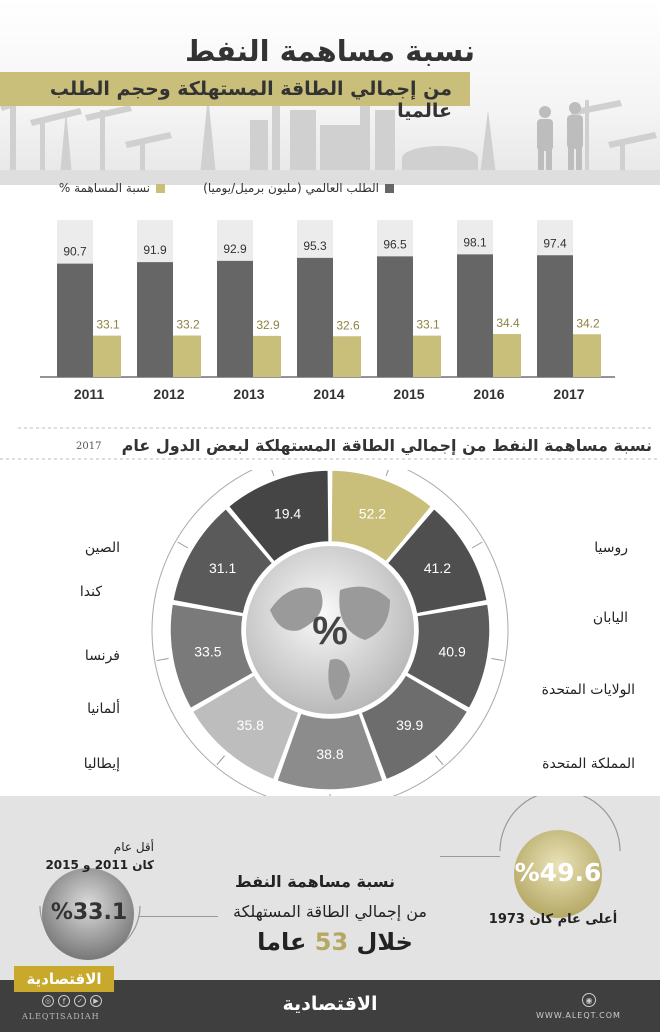 Image resolution: width=660 pixels, height=1032 pixels. What do you see at coordinates (408, 394) in the screenshot?
I see `year-label-2015: 2015` at bounding box center [408, 394].